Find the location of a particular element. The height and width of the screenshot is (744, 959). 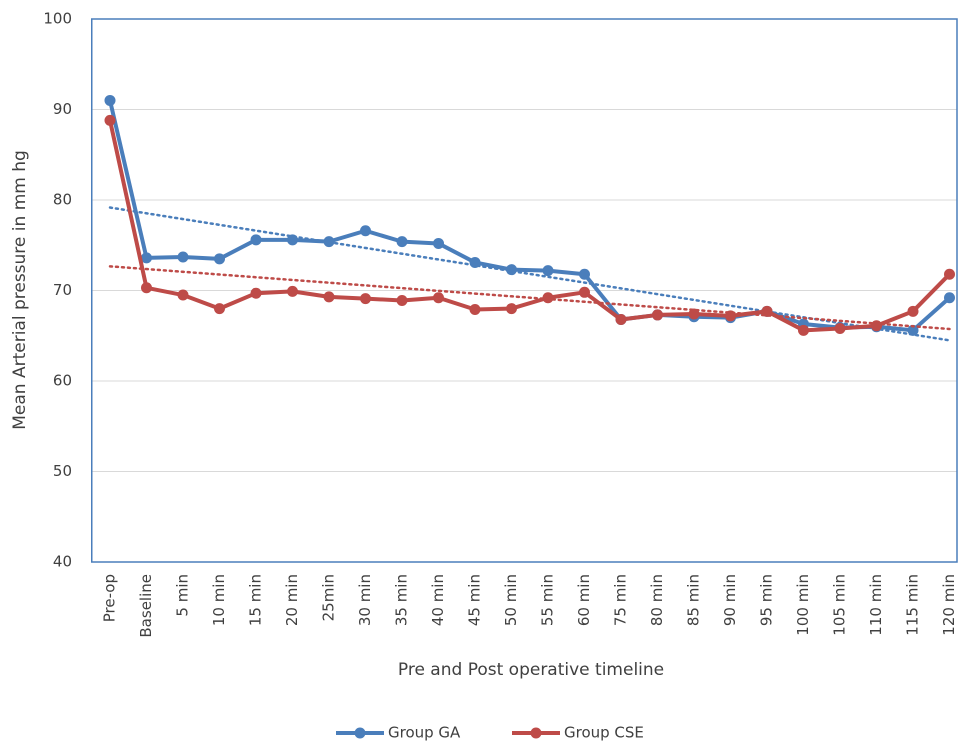

x-tick-label: 120 min is located at coordinates (949, 605).